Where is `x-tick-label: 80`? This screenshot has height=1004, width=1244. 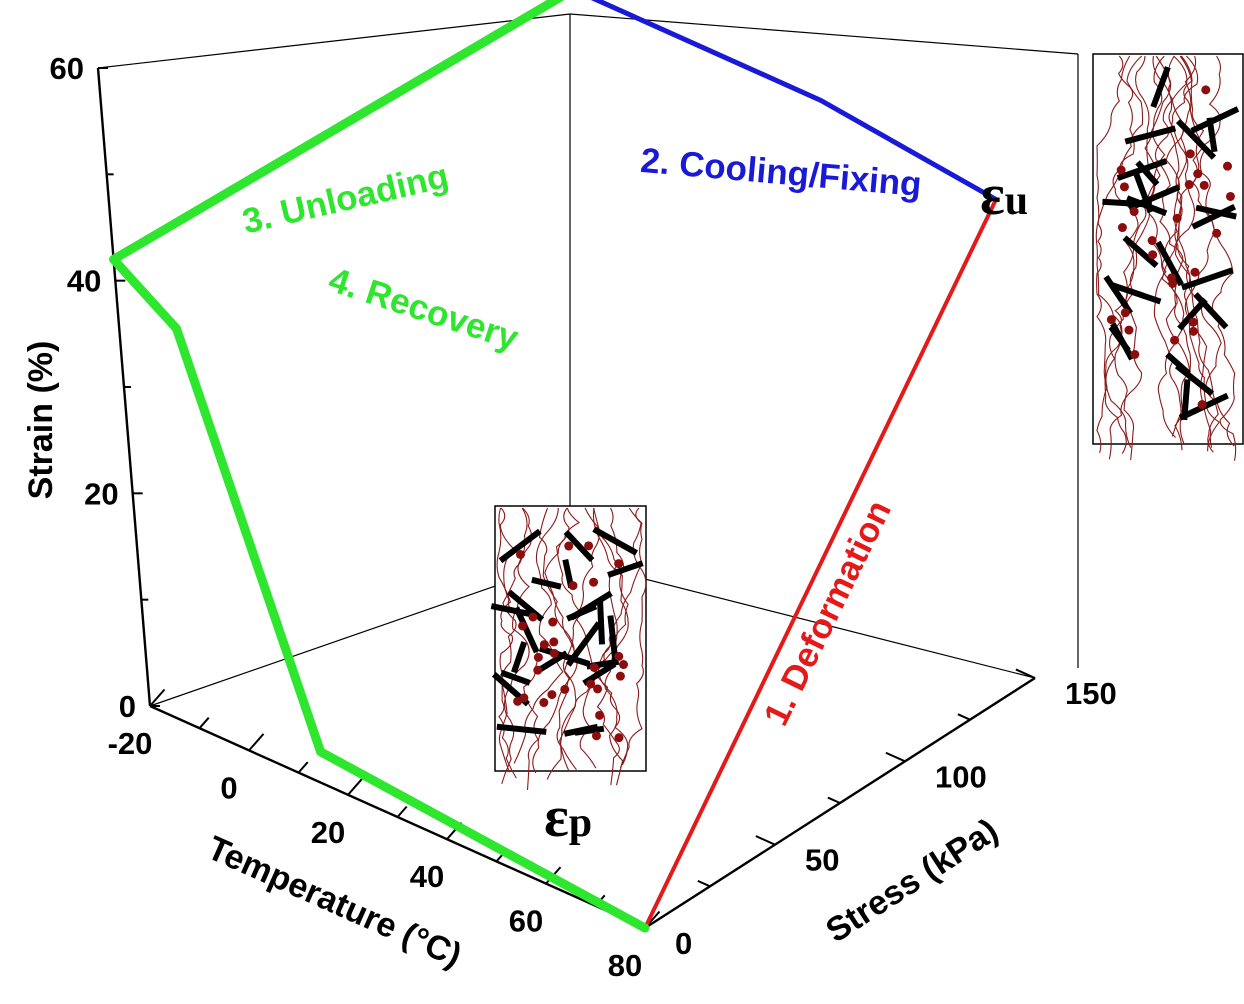
x-tick-label: 80 is located at coordinates (625, 965).